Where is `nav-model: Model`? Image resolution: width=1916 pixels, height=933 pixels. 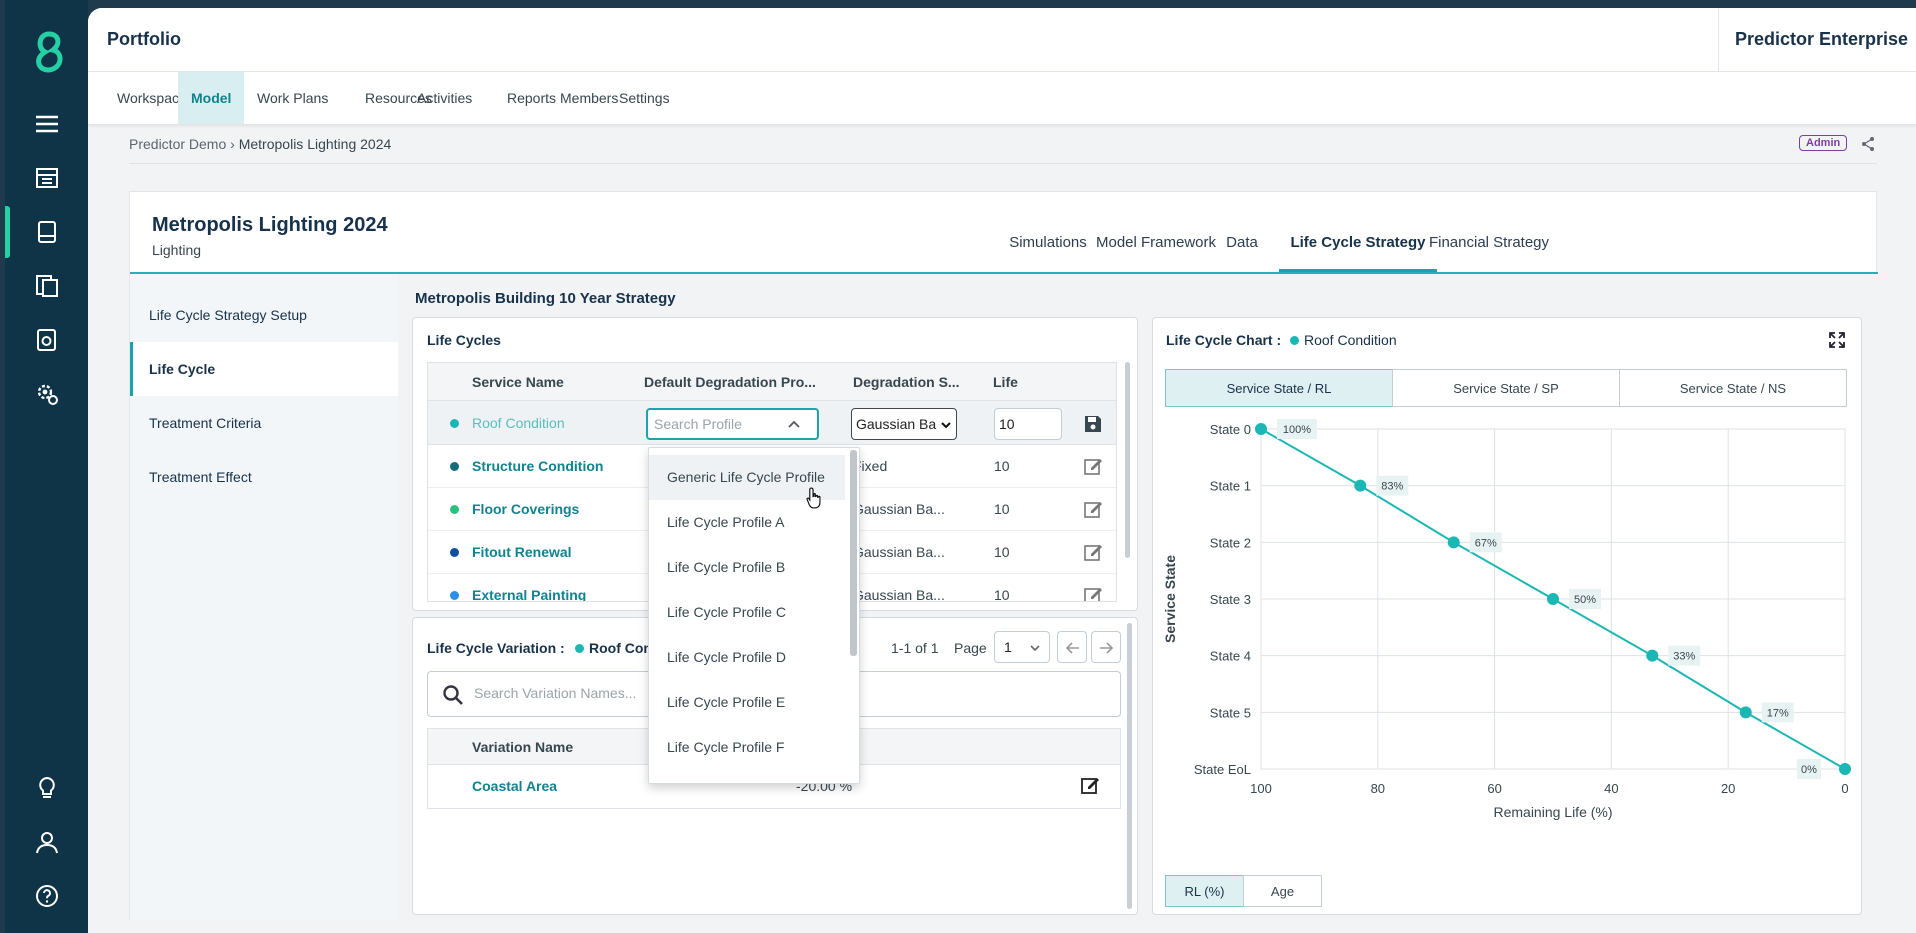 nav-model: Model is located at coordinates (211, 98).